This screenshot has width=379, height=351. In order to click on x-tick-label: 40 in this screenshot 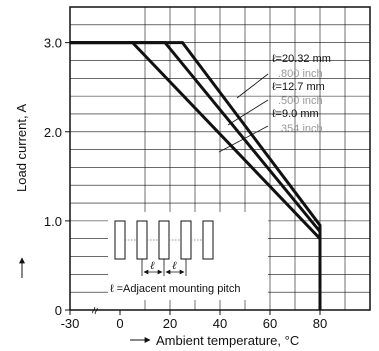, I will do `click(220, 323)`.